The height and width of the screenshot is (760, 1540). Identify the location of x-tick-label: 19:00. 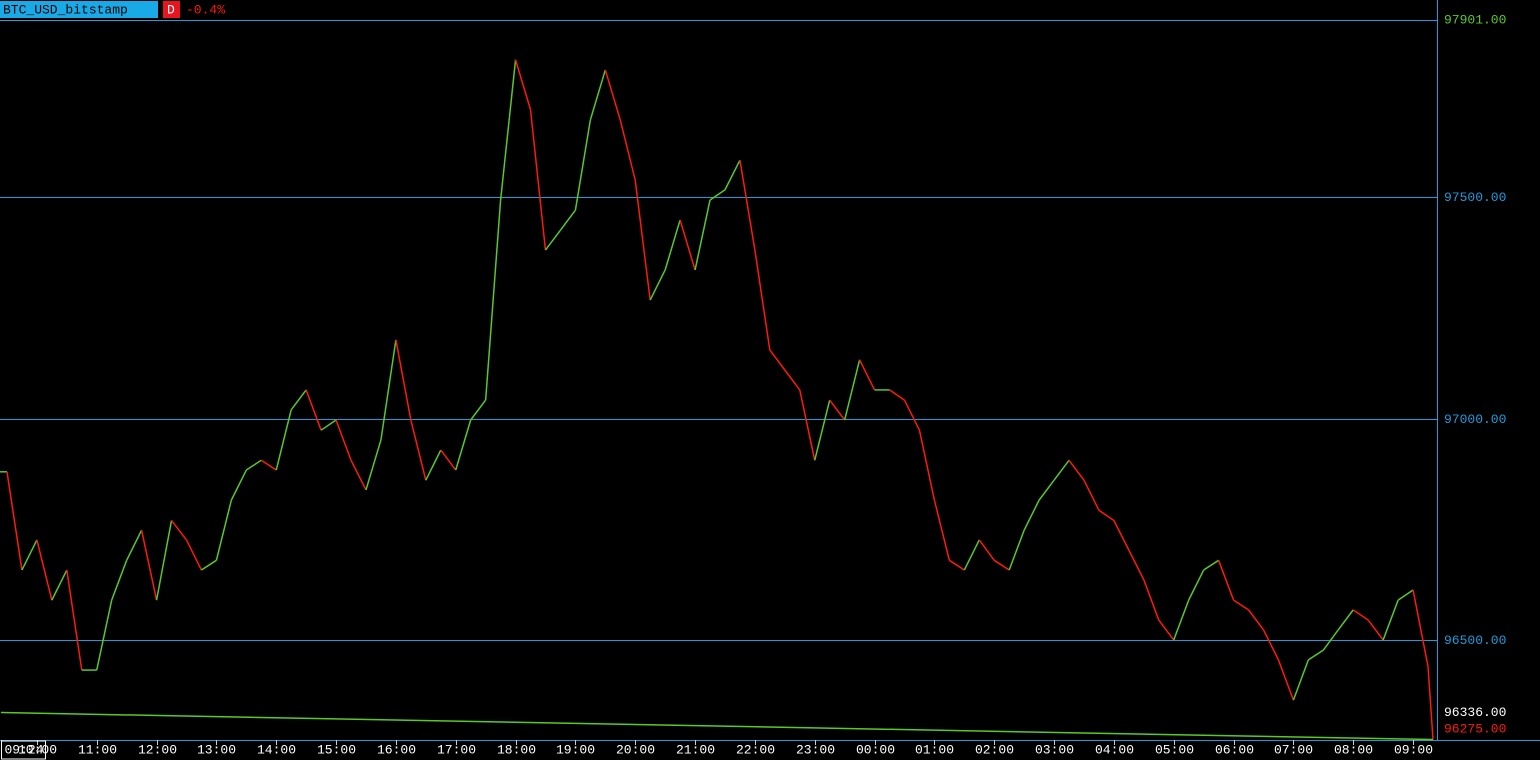
(575, 749).